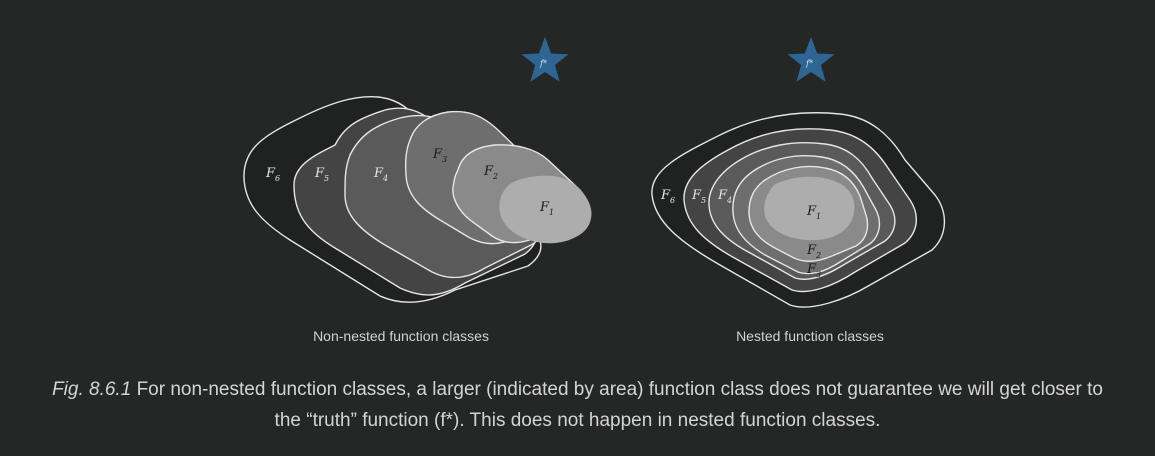  What do you see at coordinates (813, 251) in the screenshot?
I see `label-f2-nested: F2` at bounding box center [813, 251].